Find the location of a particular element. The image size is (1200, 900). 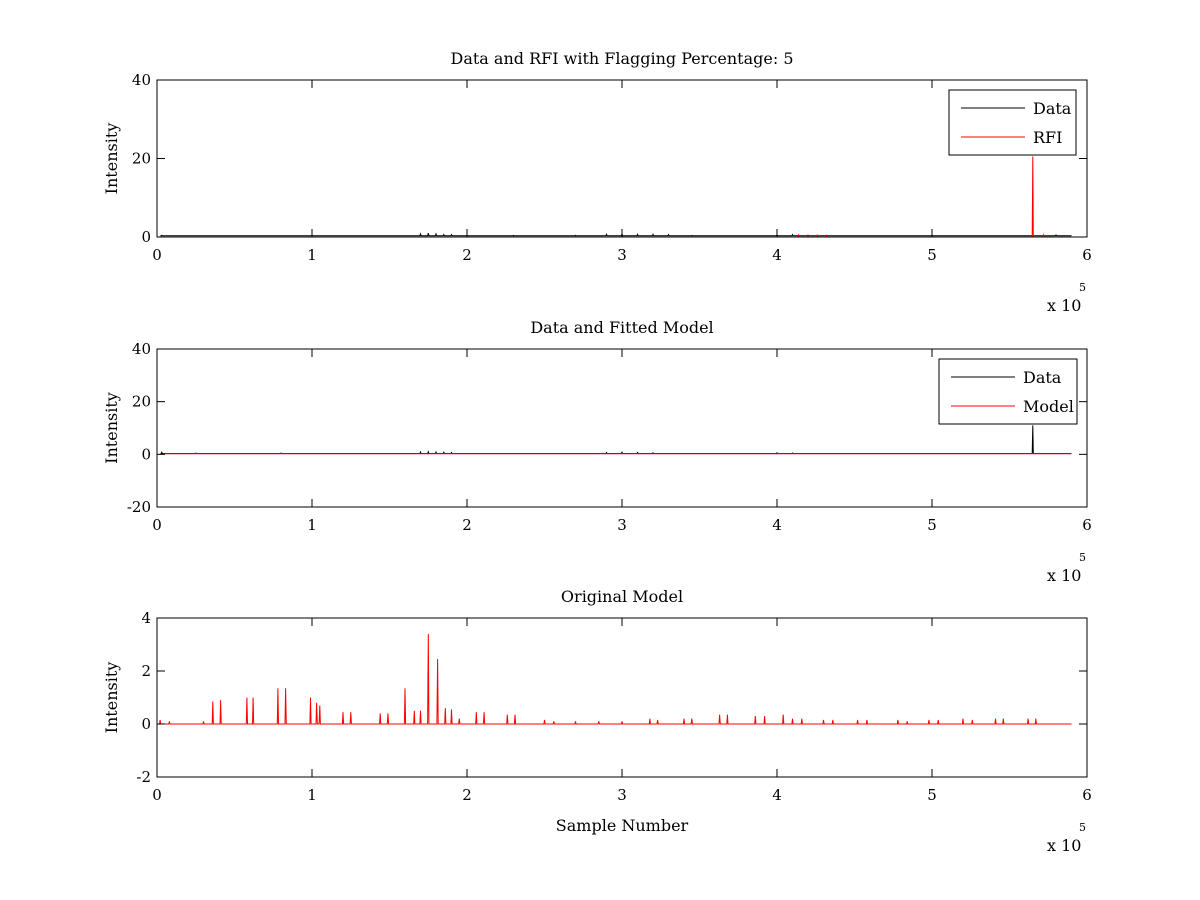

x-axis-label: Sample Number is located at coordinates (622, 825).